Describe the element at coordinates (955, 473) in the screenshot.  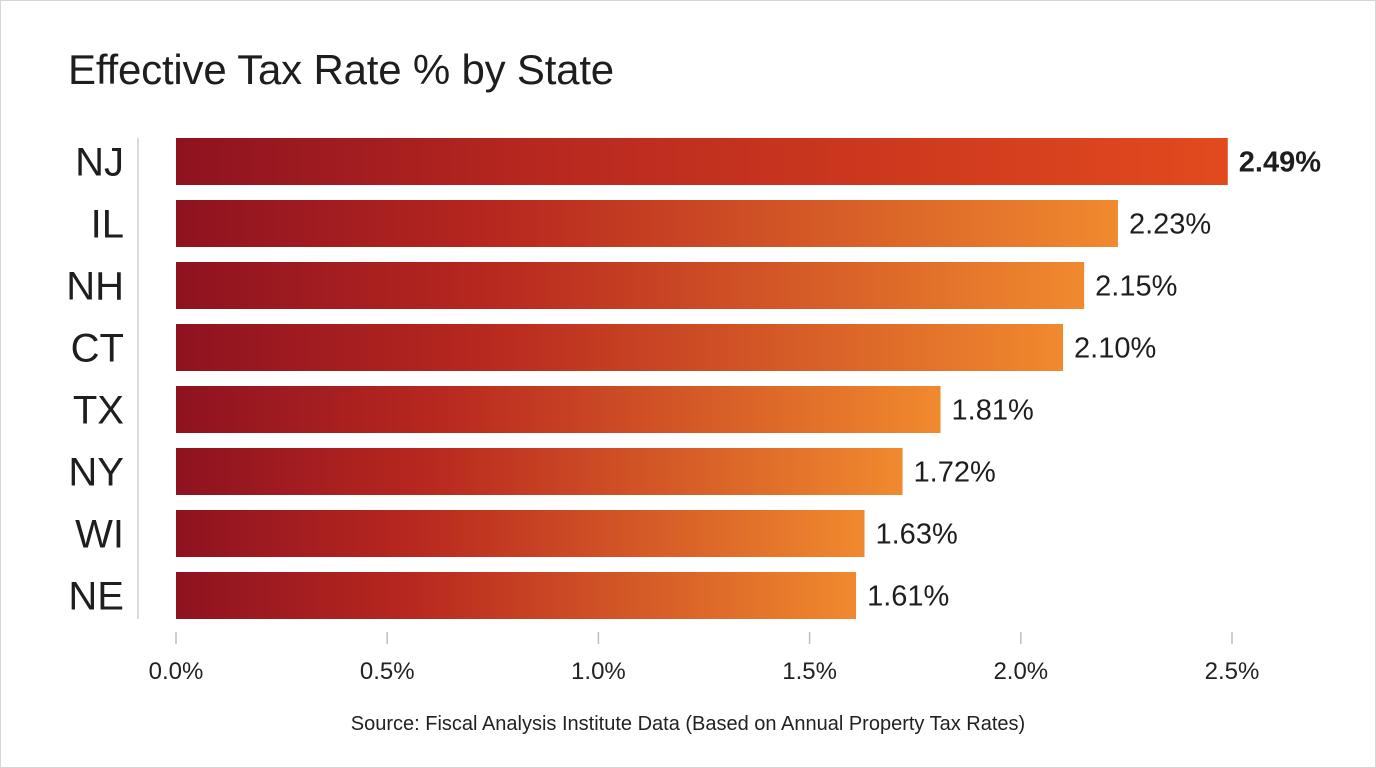
I see `data-label: 1.72%` at that location.